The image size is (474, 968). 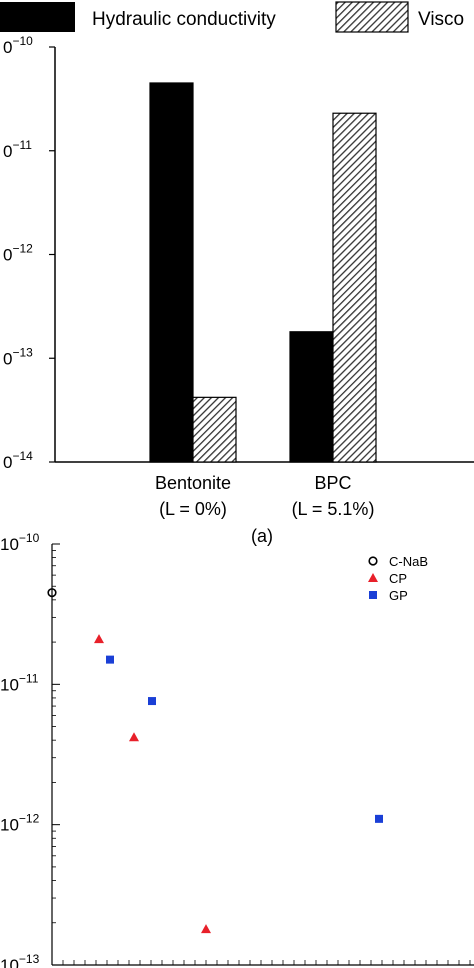 I want to click on a-y-tick-label: 0−14, so click(x=18, y=460).